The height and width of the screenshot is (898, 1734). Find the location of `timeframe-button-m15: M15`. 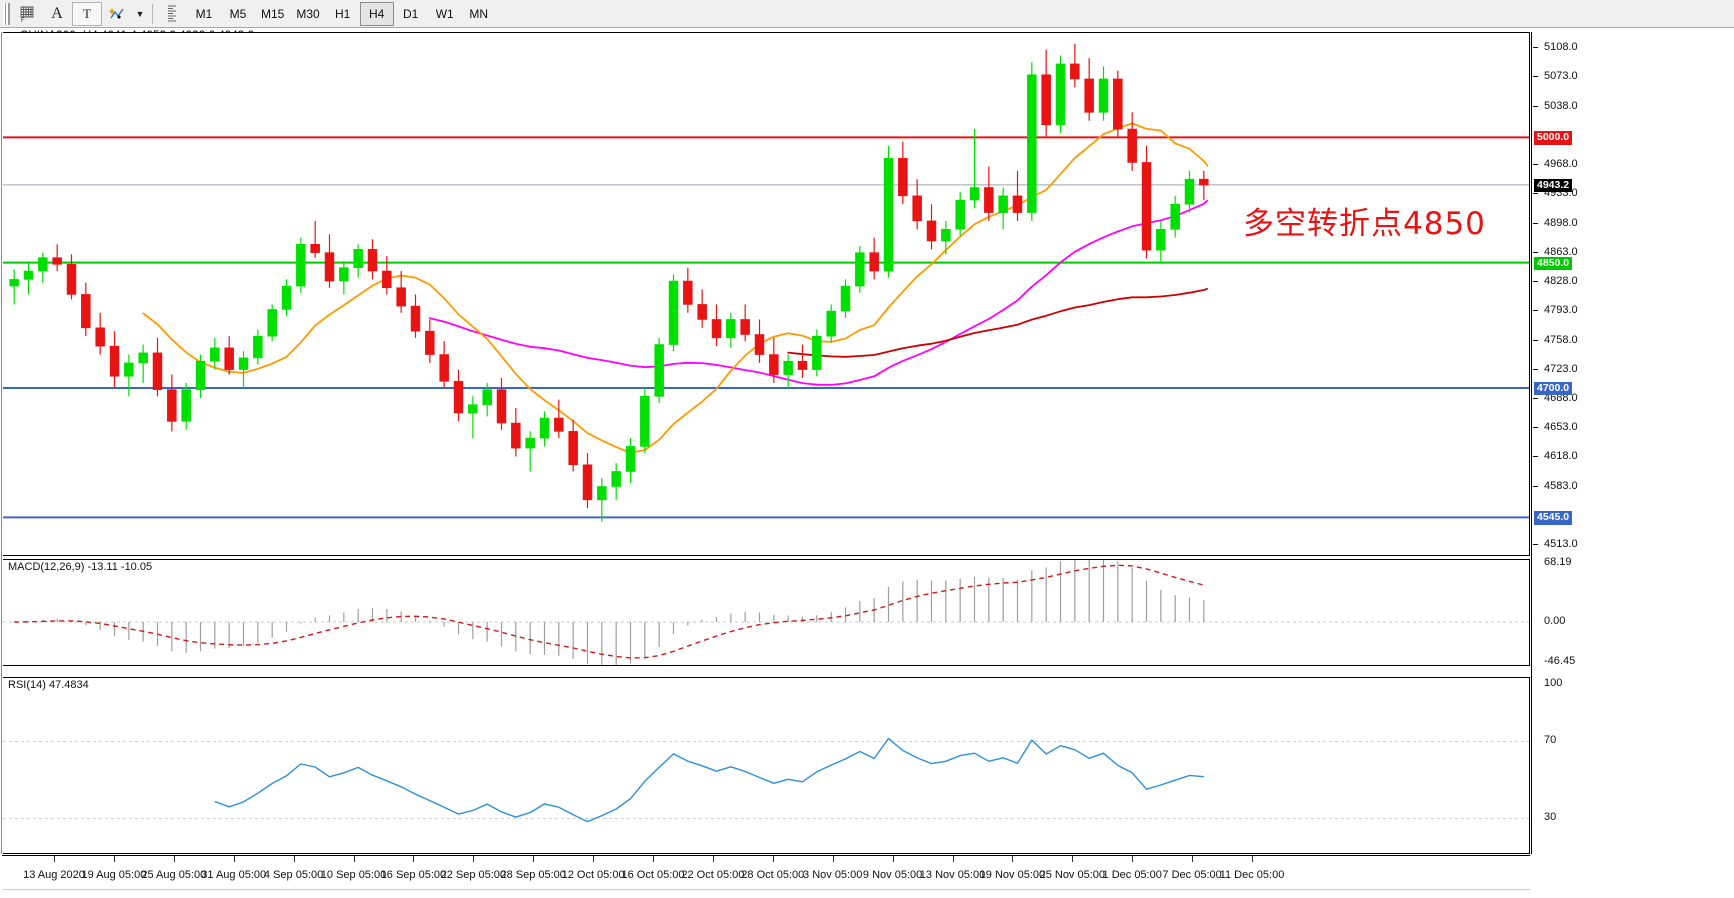

timeframe-button-m15: M15 is located at coordinates (273, 13).